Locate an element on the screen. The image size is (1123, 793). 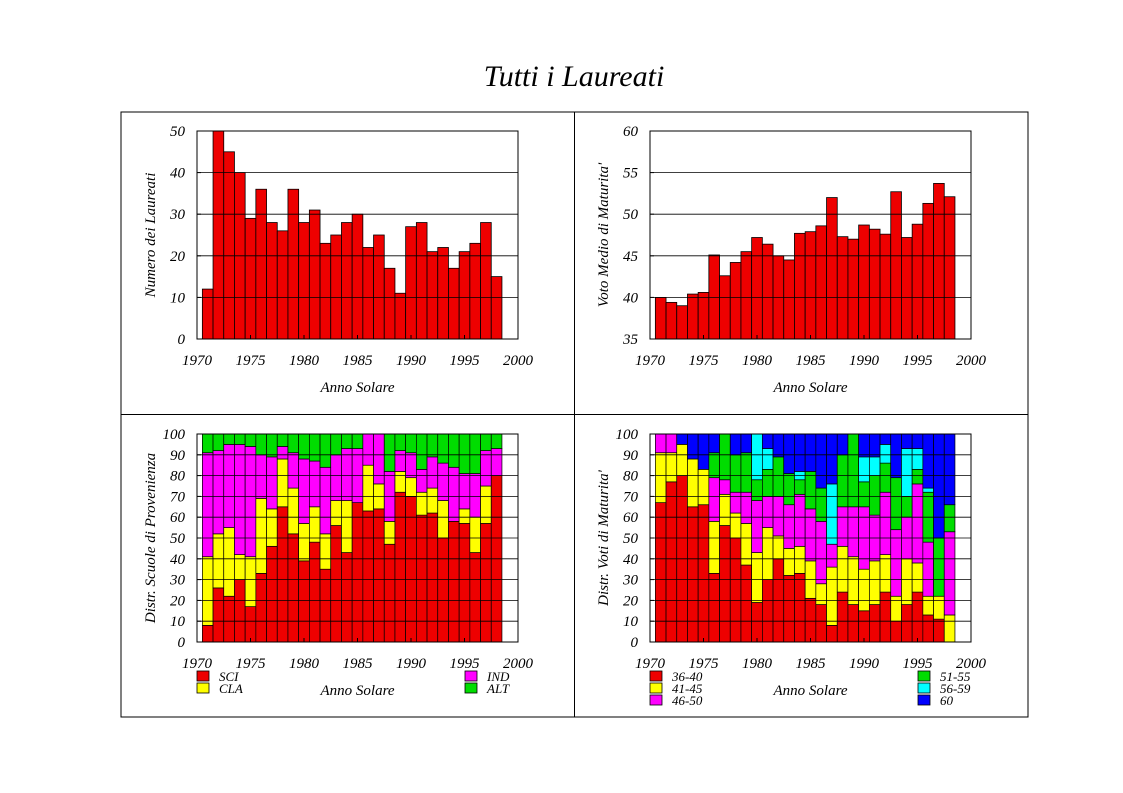
bar-1980 is located at coordinates (757, 288).